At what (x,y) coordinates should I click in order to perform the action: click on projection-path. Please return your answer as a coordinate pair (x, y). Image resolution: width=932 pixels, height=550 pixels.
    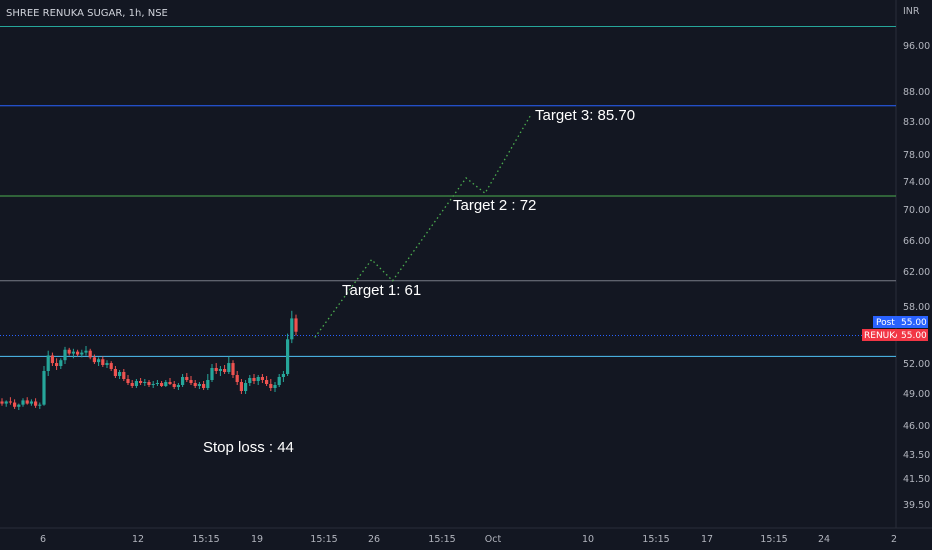
    Looking at the image, I should click on (423, 225).